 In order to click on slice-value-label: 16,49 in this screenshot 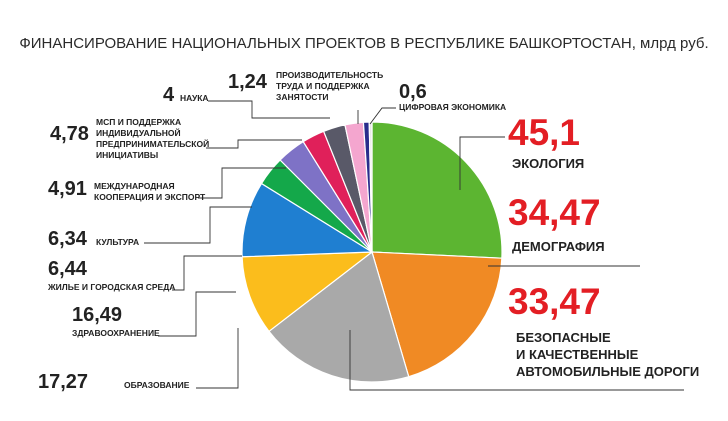, I will do `click(97, 315)`.